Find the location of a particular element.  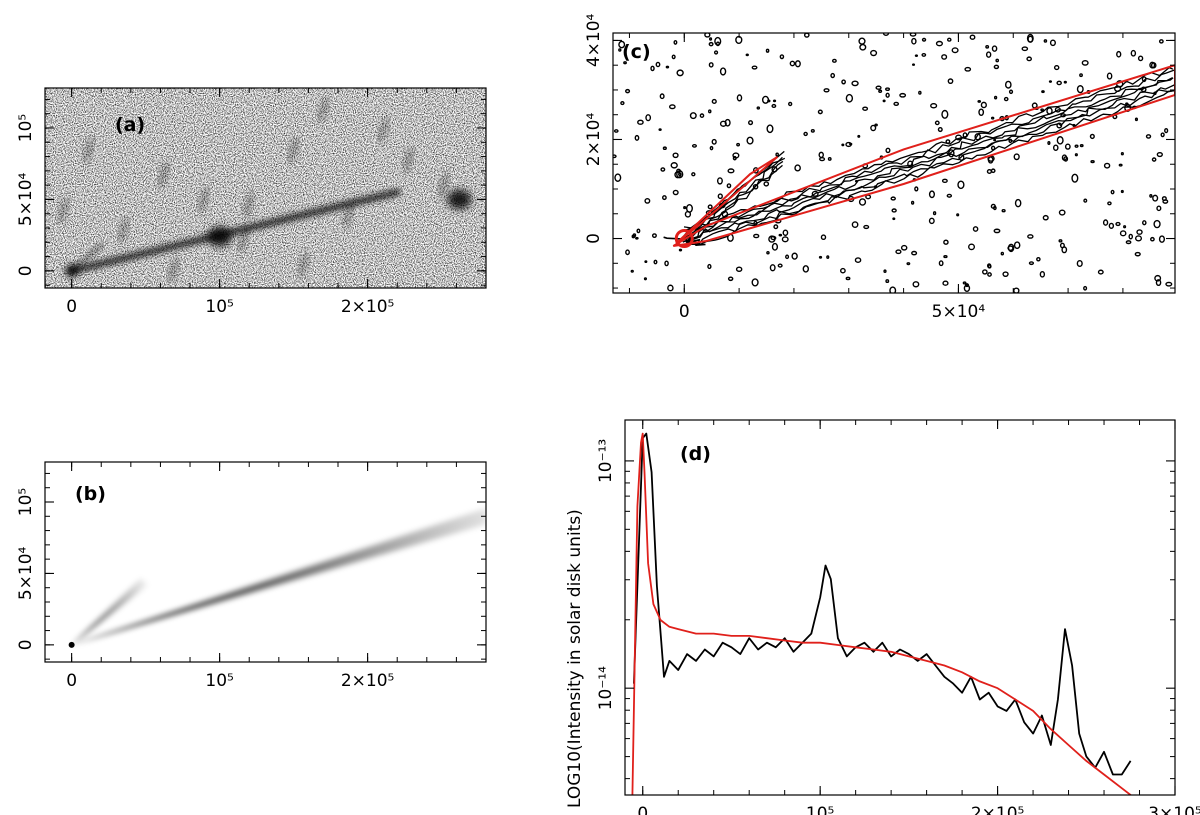

panel-a-blob is located at coordinates (459, 199).